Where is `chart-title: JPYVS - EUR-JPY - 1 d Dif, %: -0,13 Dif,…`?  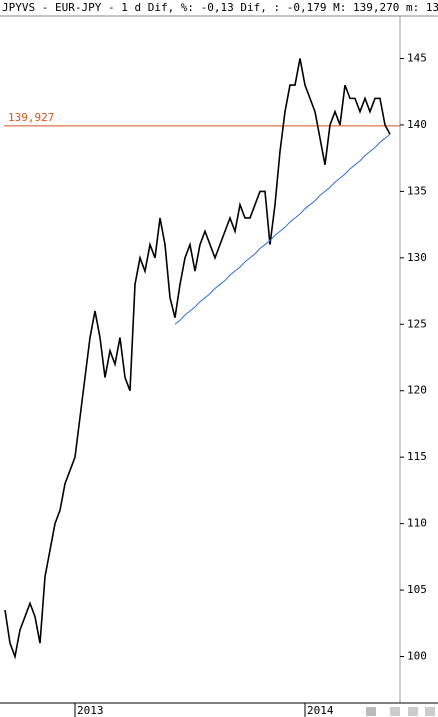 chart-title: JPYVS - EUR-JPY - 1 d Dif, %: -0,13 Dif,… is located at coordinates (220, 7).